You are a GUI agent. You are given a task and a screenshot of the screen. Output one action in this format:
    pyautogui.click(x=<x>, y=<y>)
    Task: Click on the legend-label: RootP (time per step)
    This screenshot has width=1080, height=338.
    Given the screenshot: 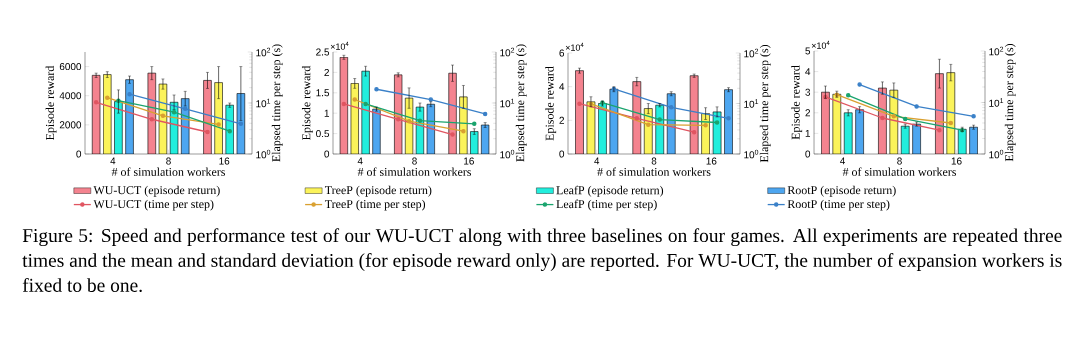 What is the action you would take?
    pyautogui.click(x=838, y=205)
    